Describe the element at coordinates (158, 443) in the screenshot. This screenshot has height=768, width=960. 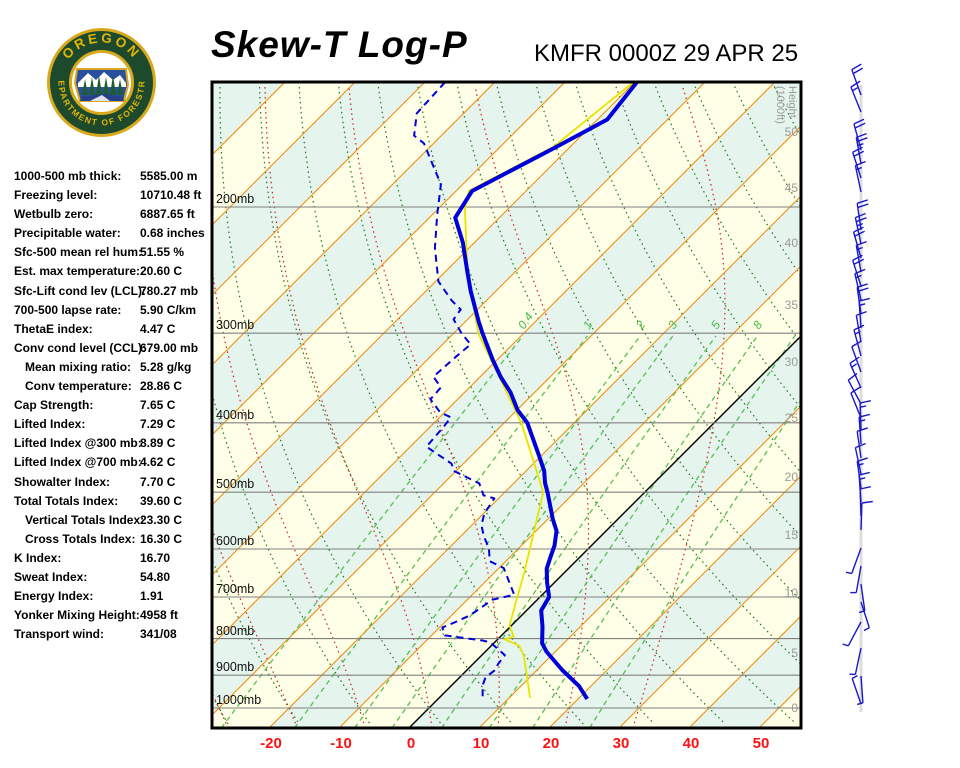
I see `index-value: 8.89 C` at that location.